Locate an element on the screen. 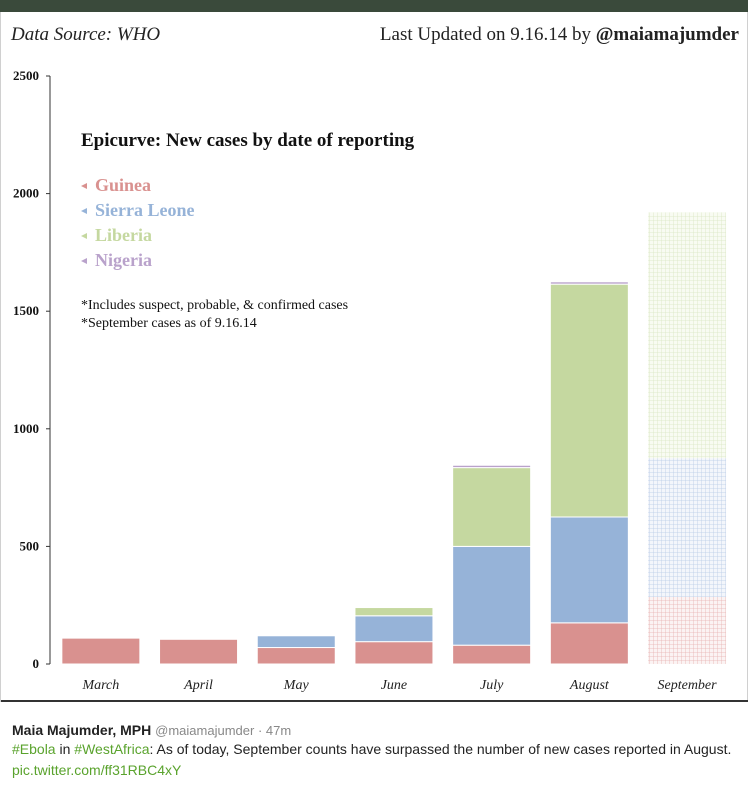 This screenshot has width=748, height=788. legend-label: Guinea is located at coordinates (123, 185).